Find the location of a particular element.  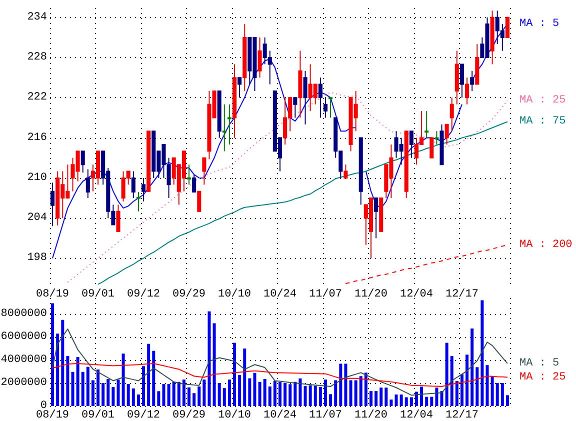

y-tick-label: 4000000 is located at coordinates (23, 360).